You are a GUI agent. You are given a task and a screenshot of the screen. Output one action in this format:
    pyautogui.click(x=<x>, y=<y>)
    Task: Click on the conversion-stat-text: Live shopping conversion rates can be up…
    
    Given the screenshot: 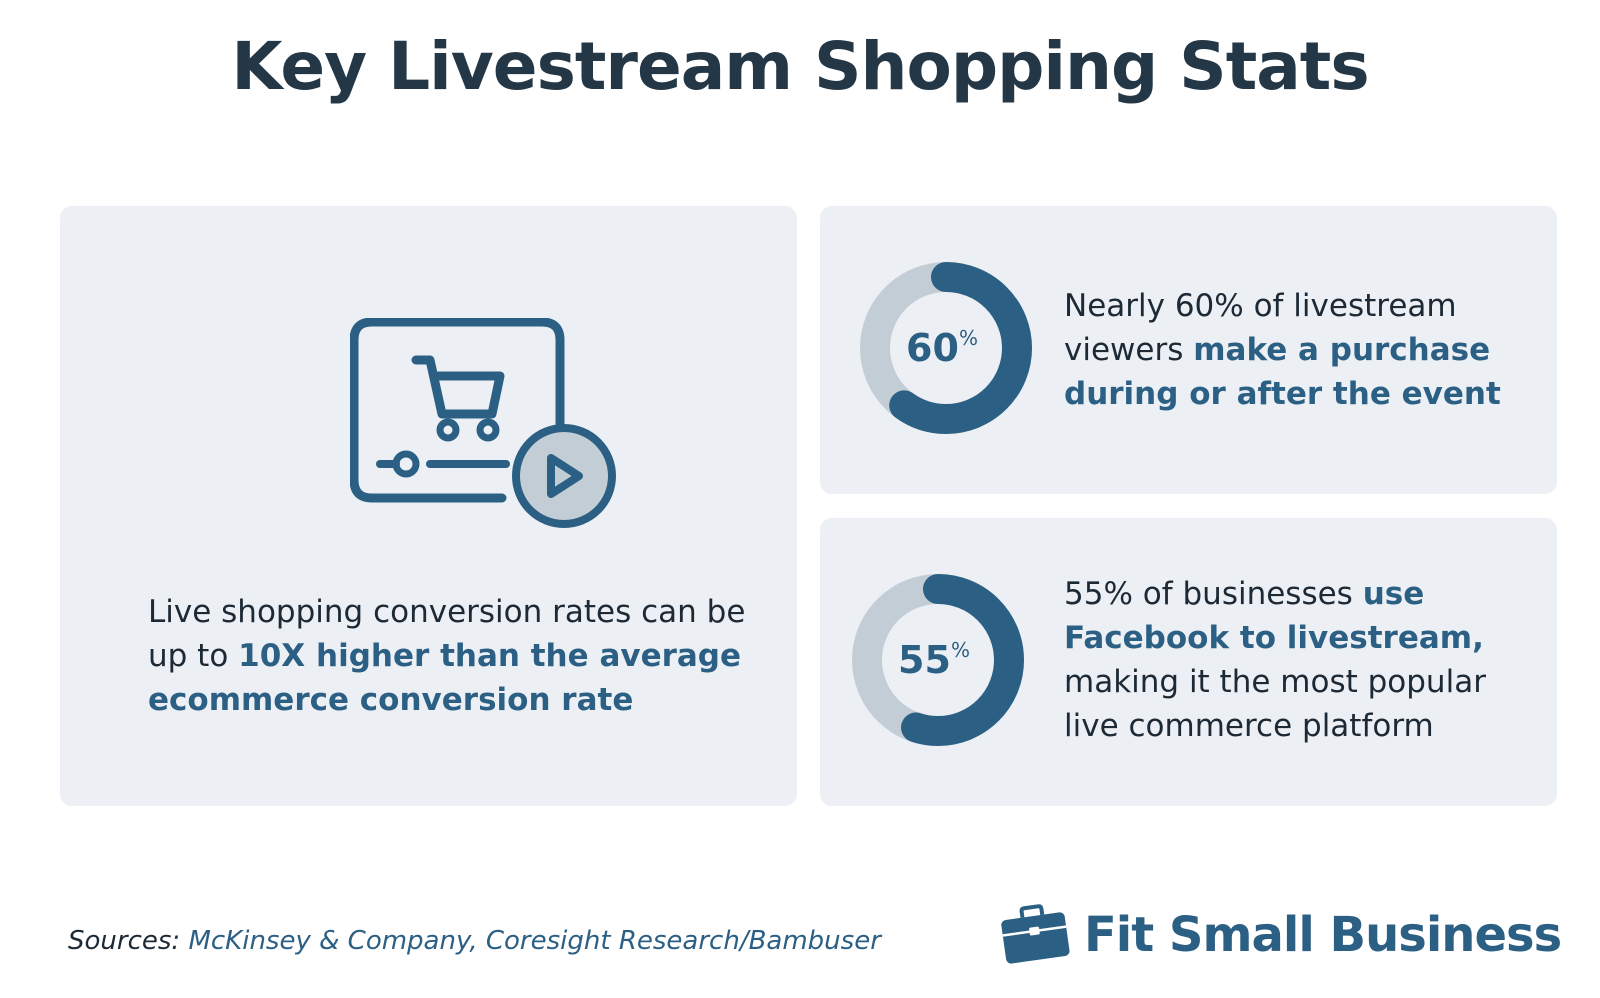 What is the action you would take?
    pyautogui.click(x=448, y=656)
    